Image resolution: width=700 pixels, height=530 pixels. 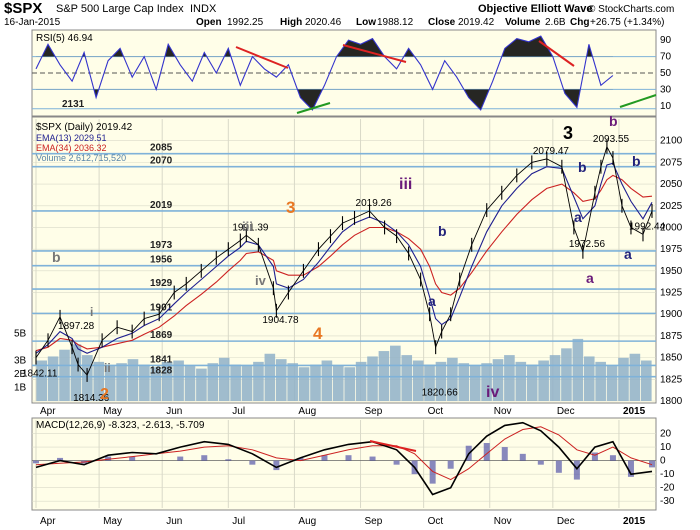 I want to click on price-annotation: 2093.55, so click(x=611, y=139).